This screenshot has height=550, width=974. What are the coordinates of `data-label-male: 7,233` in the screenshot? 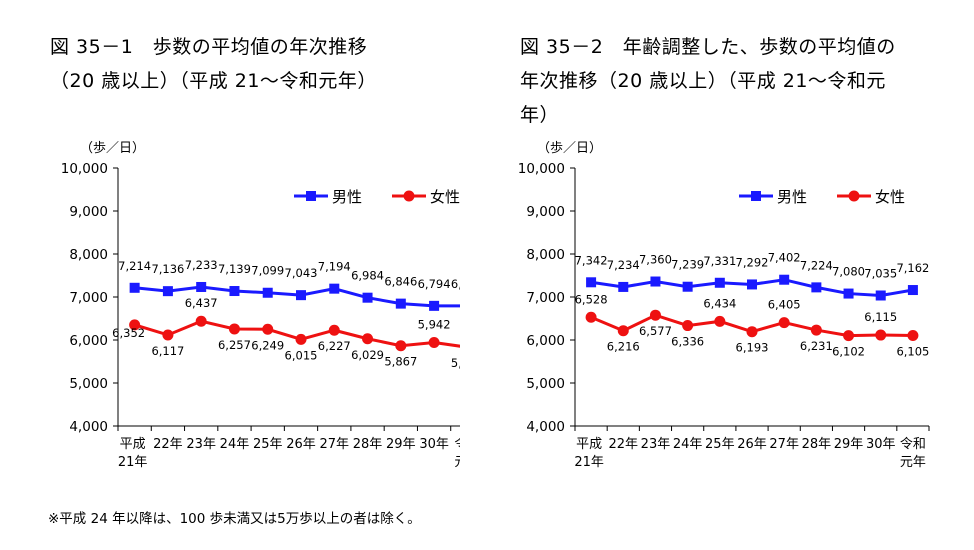 It's located at (201, 265).